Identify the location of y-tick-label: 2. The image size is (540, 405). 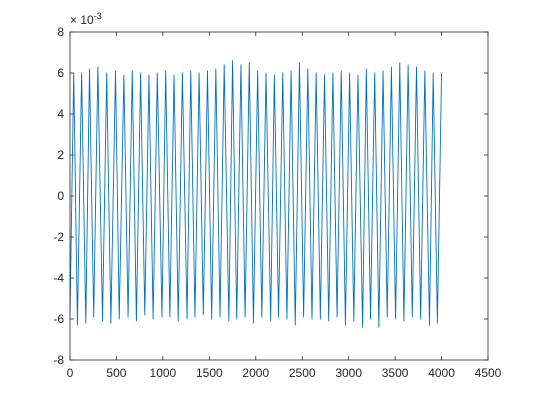
(60, 155).